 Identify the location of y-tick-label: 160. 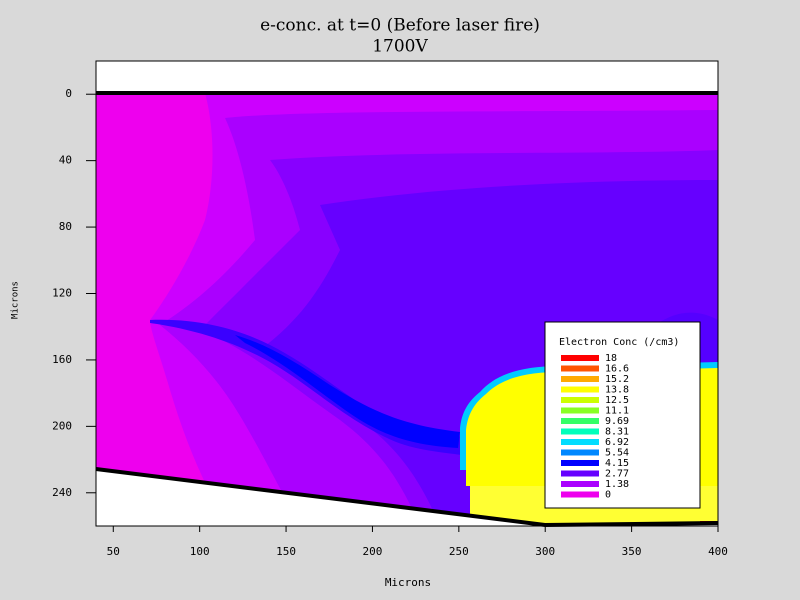
(62, 359).